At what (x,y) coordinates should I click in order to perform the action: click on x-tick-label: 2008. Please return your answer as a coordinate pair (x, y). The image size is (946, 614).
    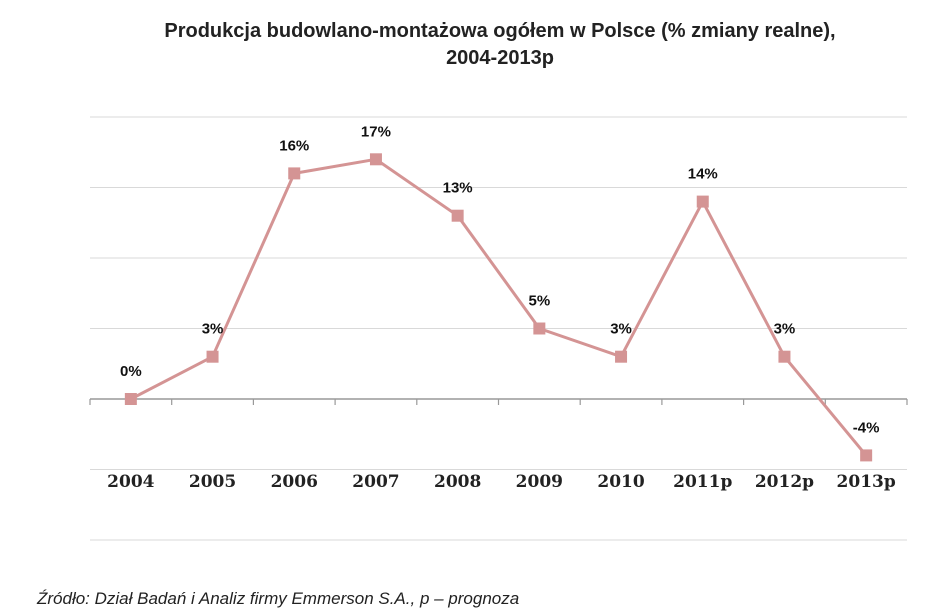
    Looking at the image, I should click on (457, 482).